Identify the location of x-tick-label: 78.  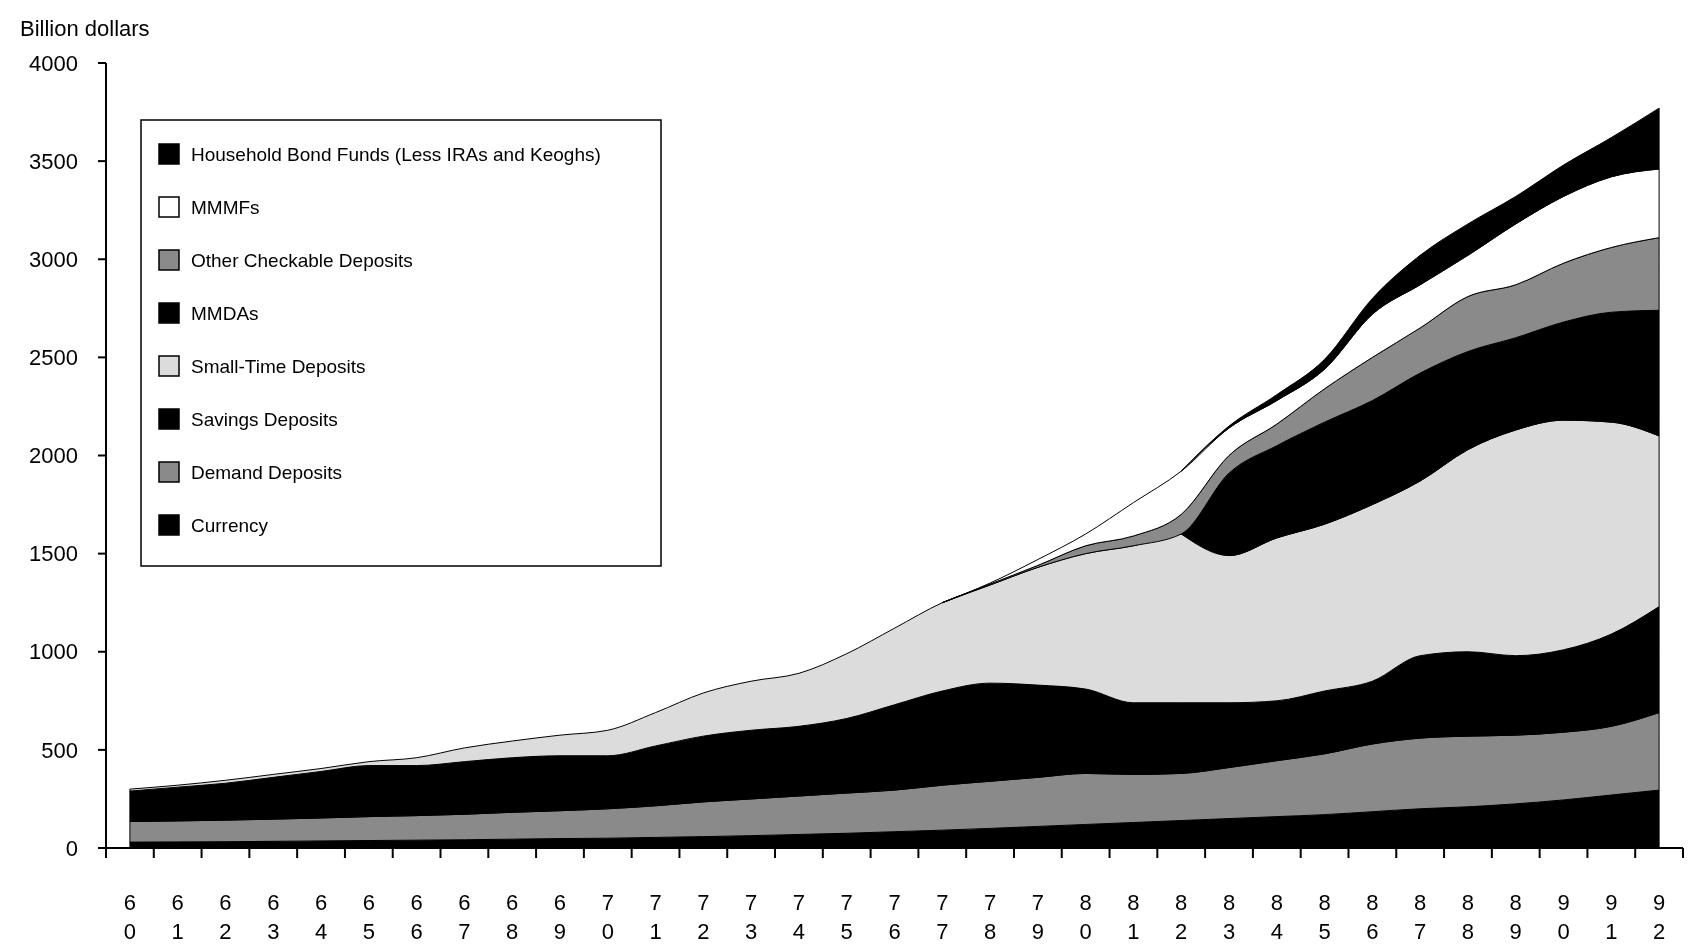
(990, 917).